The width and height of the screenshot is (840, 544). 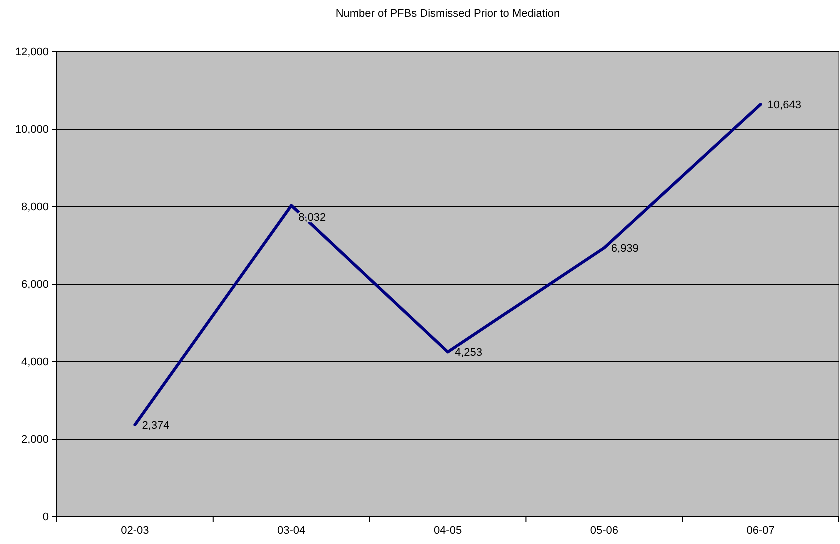 I want to click on x-tick-label: 02-03, so click(x=135, y=530).